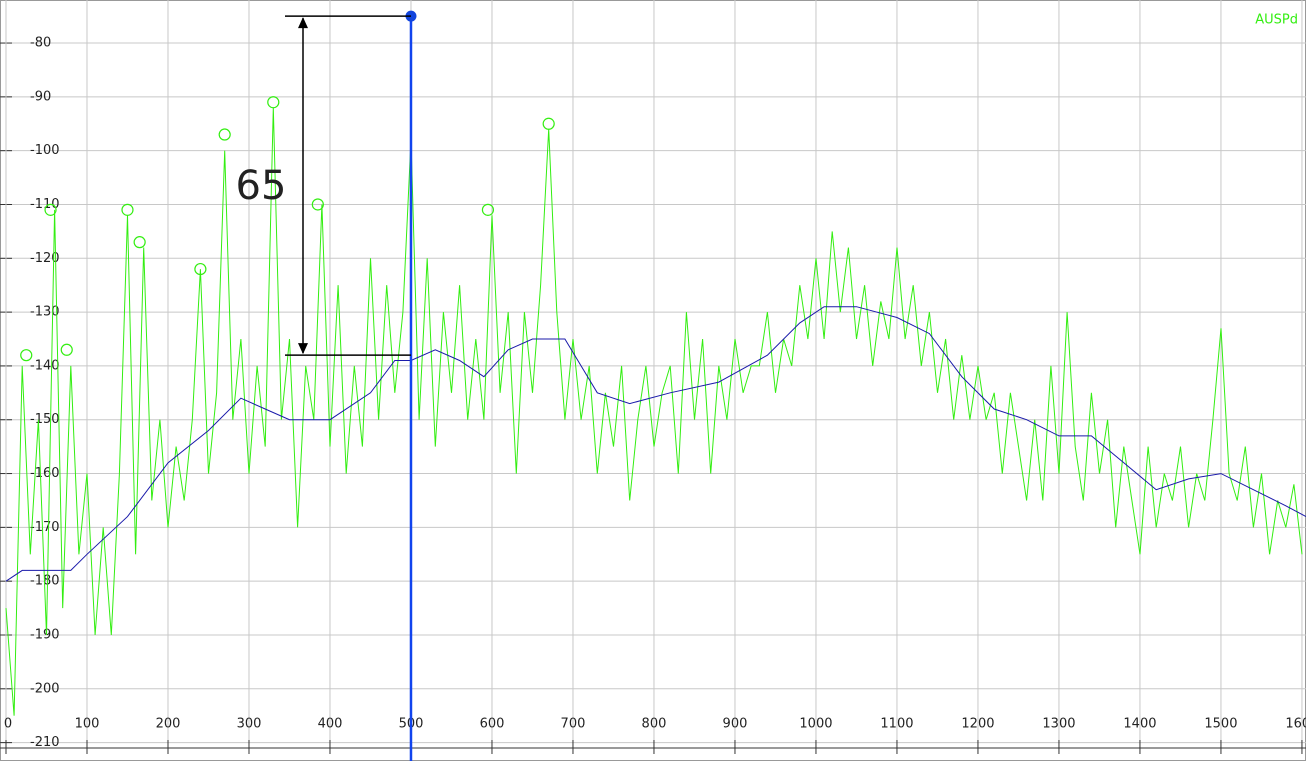 The image size is (1306, 761). What do you see at coordinates (815, 724) in the screenshot?
I see `x-tick-label: 1000` at bounding box center [815, 724].